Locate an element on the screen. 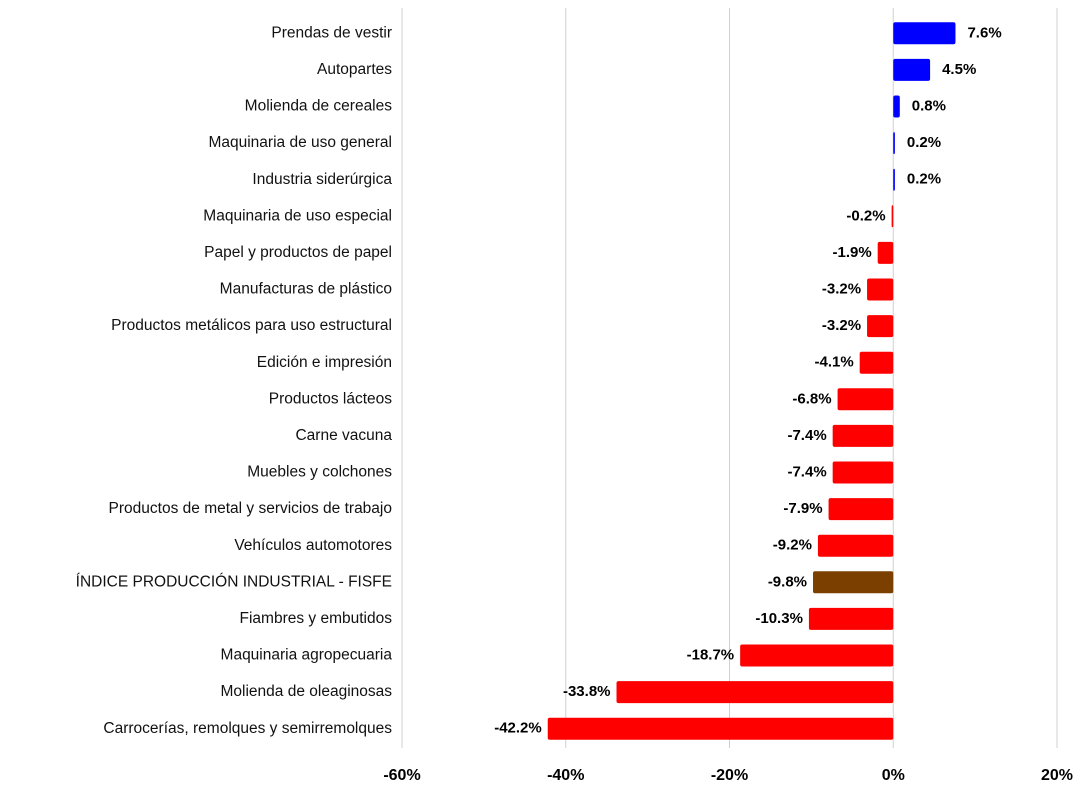 Image resolution: width=1077 pixels, height=791 pixels. category-label: Prendas de vestir is located at coordinates (331, 32).